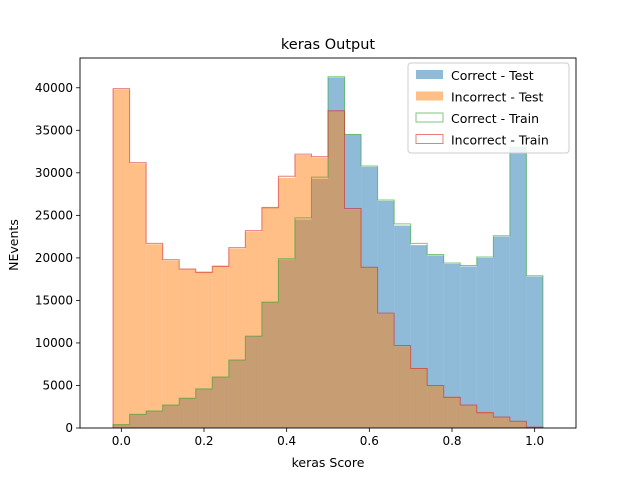  I want to click on x-tick-label: 0.0, so click(121, 441).